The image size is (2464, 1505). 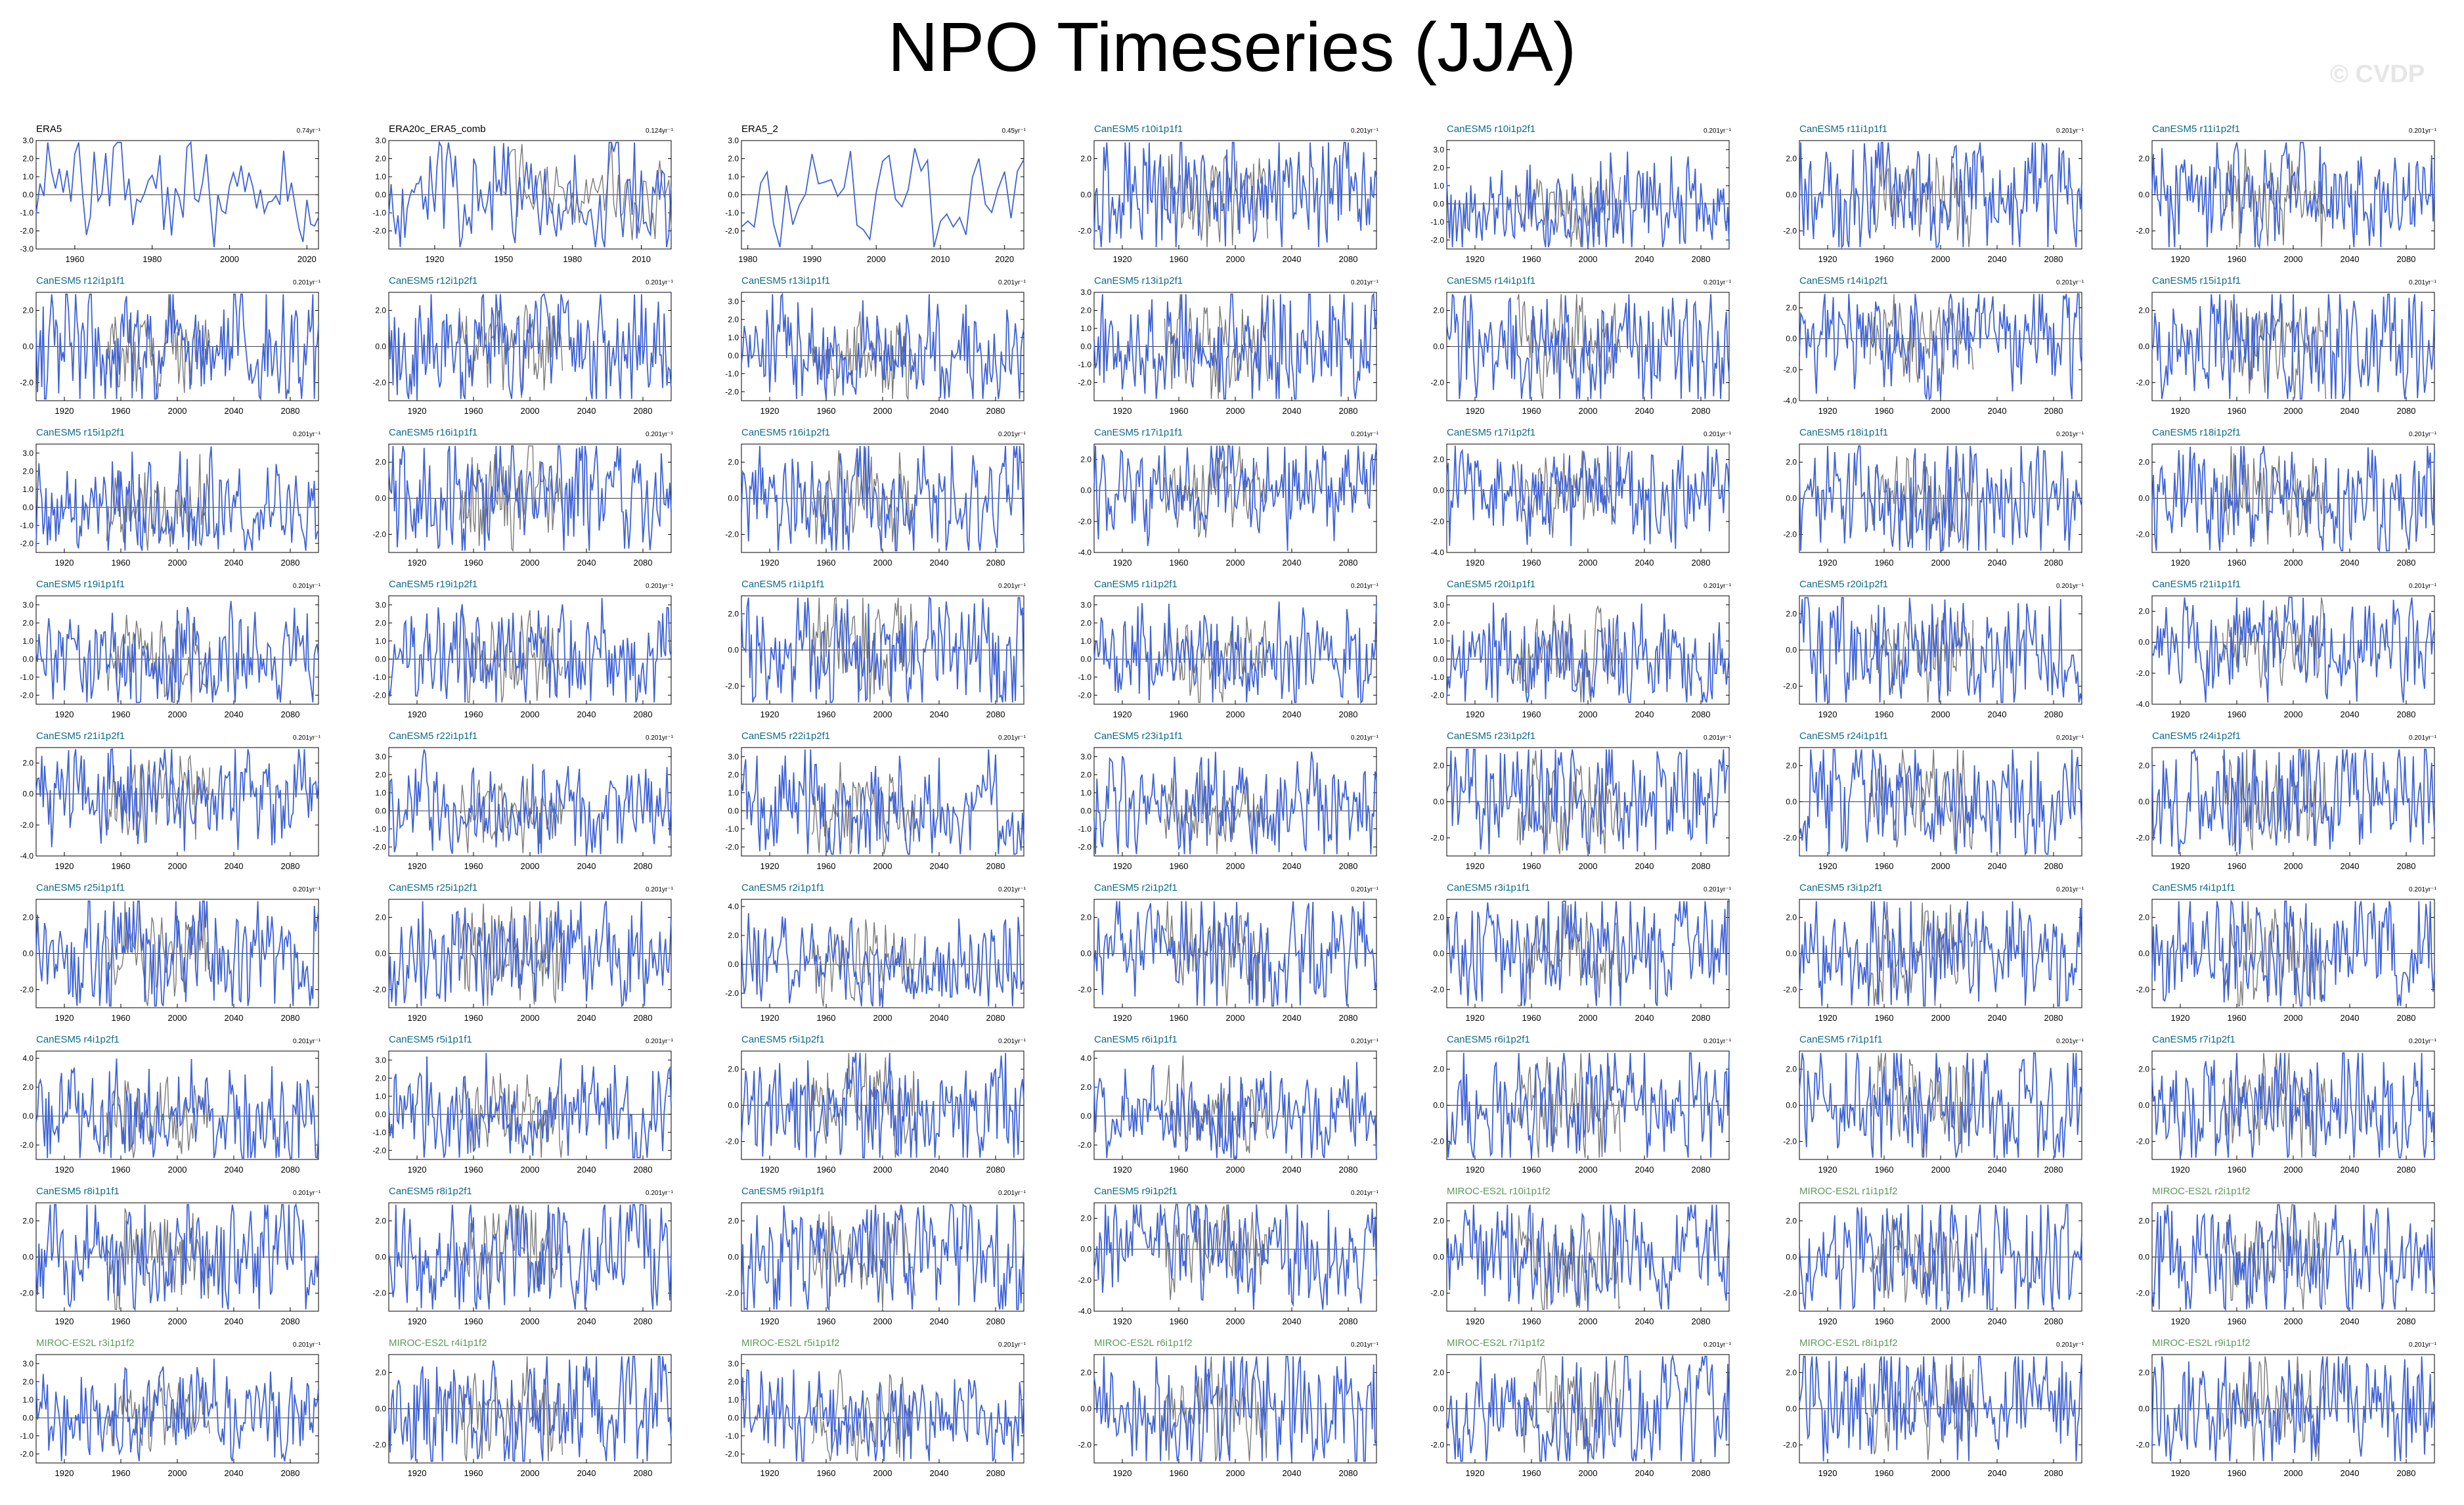 What do you see at coordinates (641, 259) in the screenshot?
I see `x-tick-label: 2010` at bounding box center [641, 259].